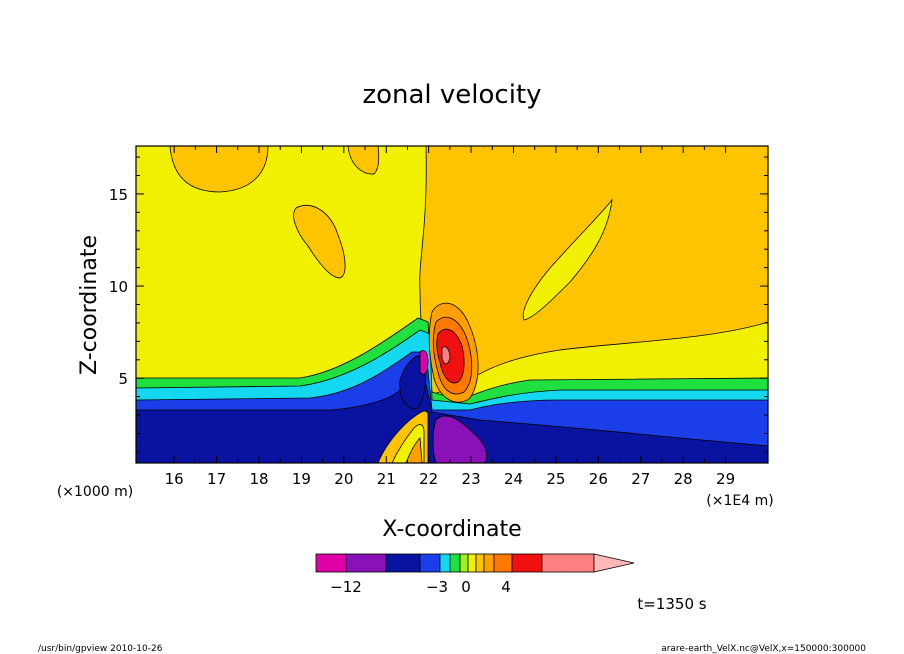 This screenshot has height=654, width=904. What do you see at coordinates (420, 587) in the screenshot?
I see `colorbar-labels: −12 −3 0 4` at bounding box center [420, 587].